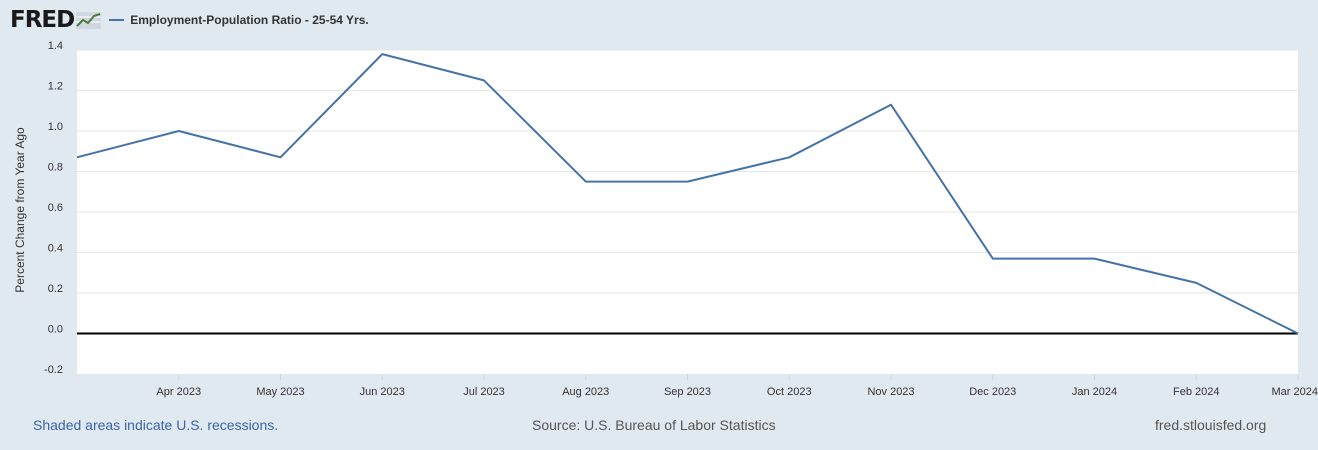 The image size is (1318, 450). Describe the element at coordinates (1094, 392) in the screenshot. I see `x-tick-label: Jan 2024` at that location.